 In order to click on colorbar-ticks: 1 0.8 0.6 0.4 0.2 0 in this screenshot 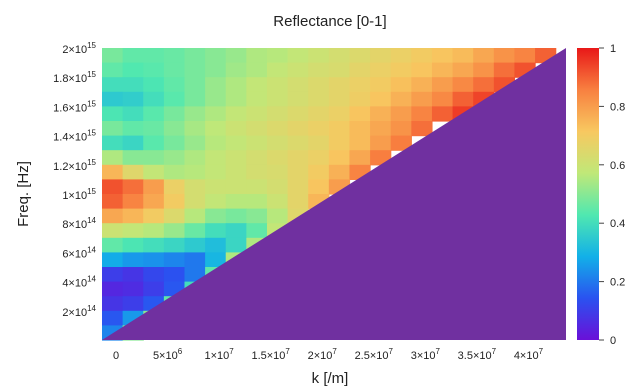, I will do `click(612, 195)`.